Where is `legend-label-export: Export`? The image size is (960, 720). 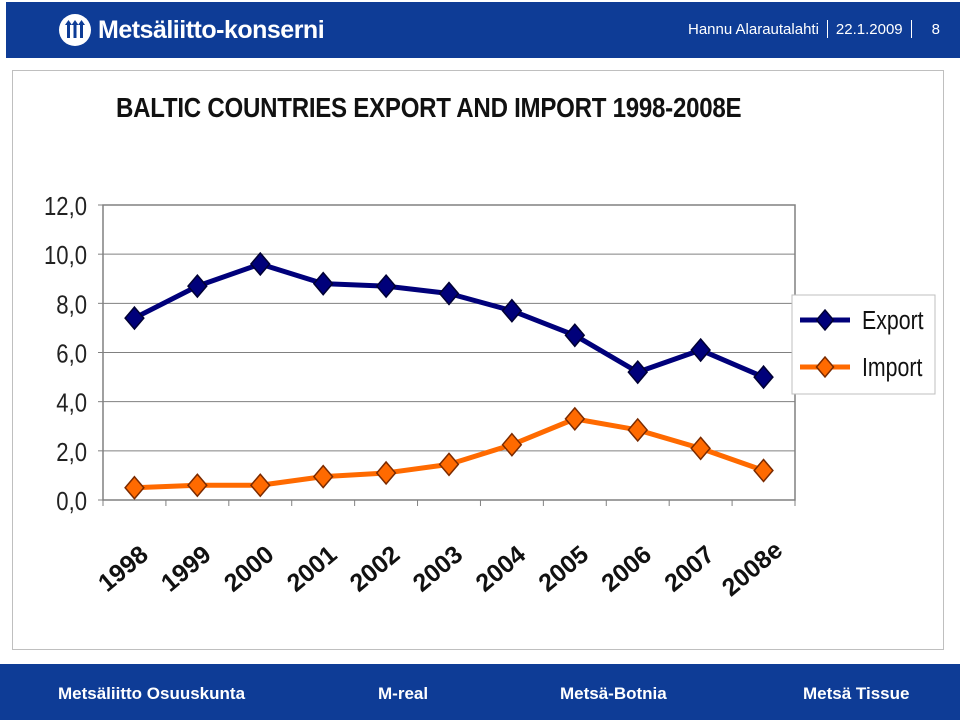
legend-label-export: Export is located at coordinates (893, 321).